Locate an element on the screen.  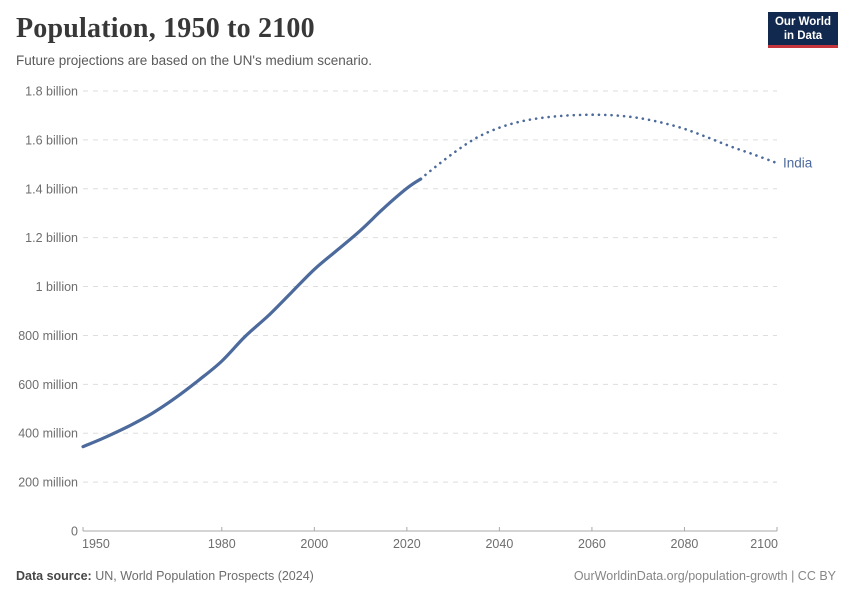
series-label-india: India is located at coordinates (798, 163).